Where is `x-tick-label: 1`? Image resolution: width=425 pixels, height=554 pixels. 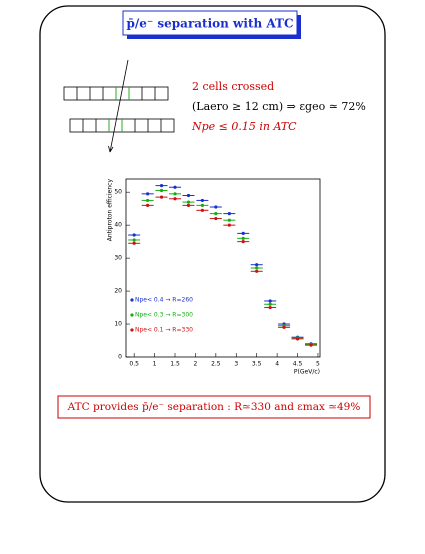
x-tick-label: 1 is located at coordinates (155, 364).